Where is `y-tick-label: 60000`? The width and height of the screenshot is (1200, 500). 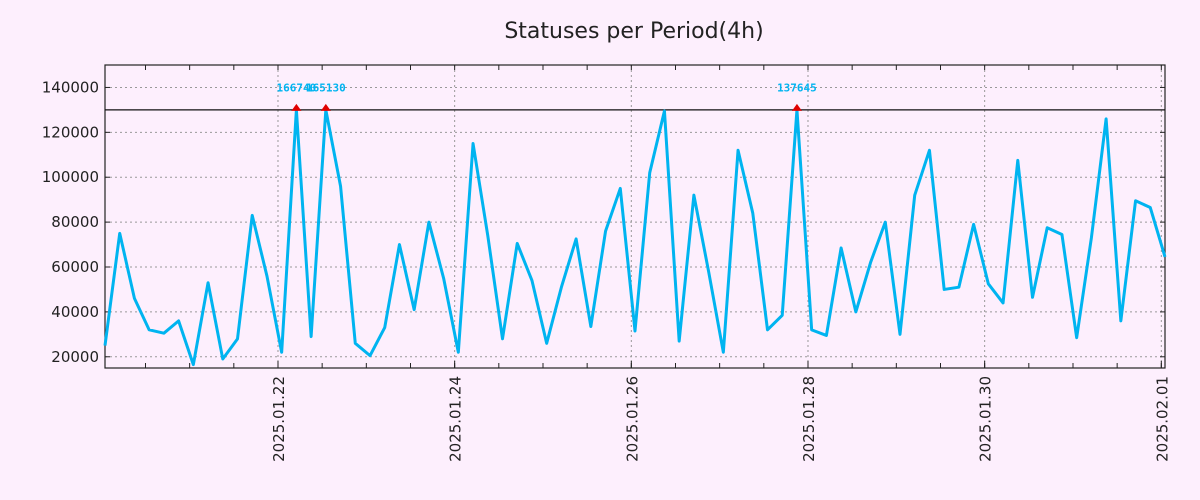 y-tick-label: 60000 is located at coordinates (75, 267).